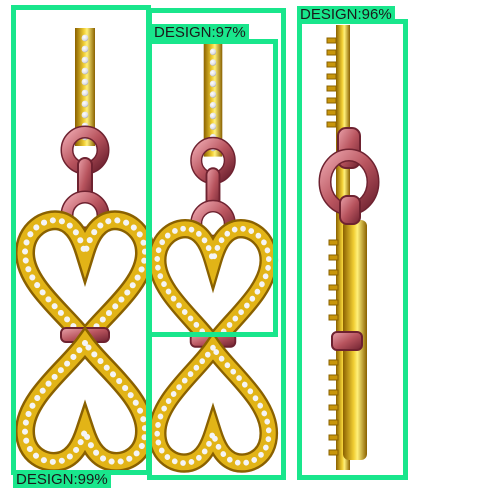 The width and height of the screenshot is (480, 488). What do you see at coordinates (200, 32) in the screenshot?
I see `detection-label-1: DESIGN:97%` at bounding box center [200, 32].